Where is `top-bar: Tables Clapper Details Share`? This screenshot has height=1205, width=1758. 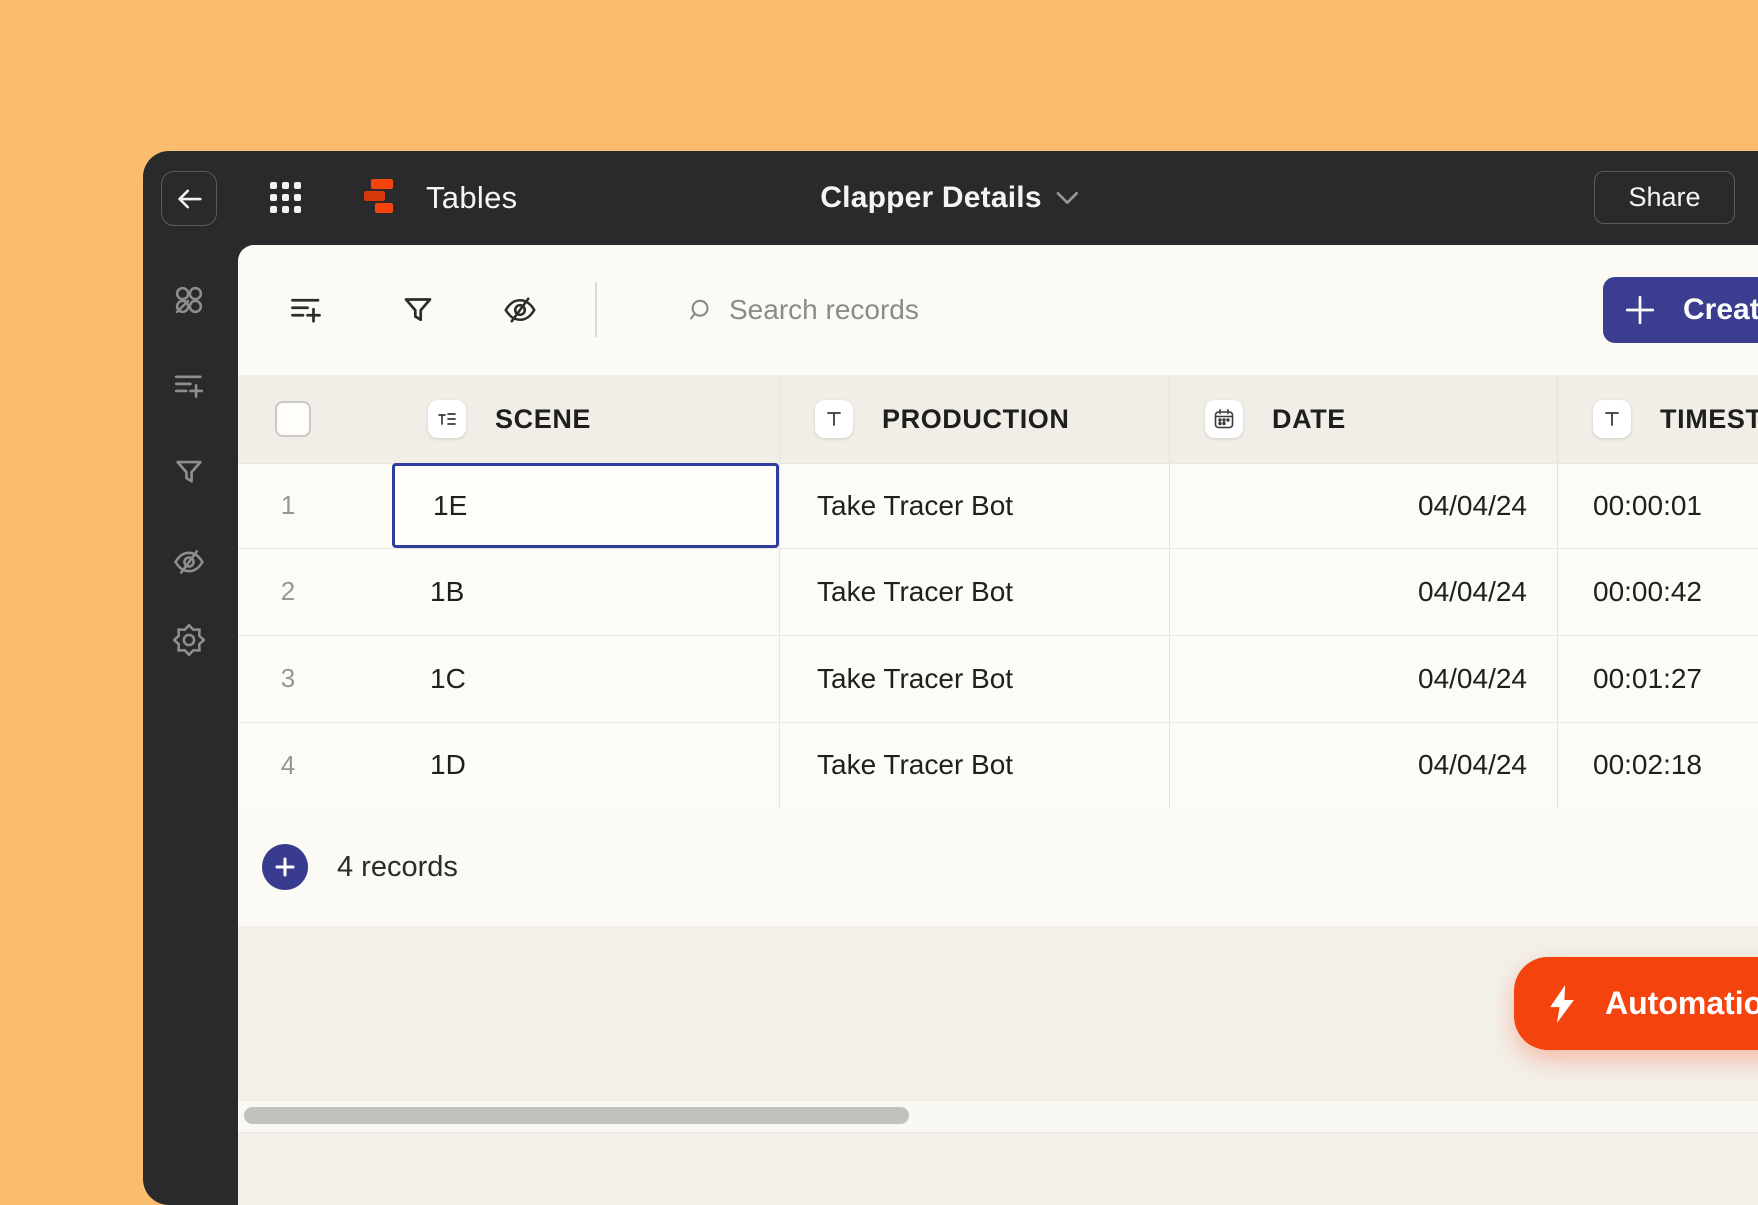 top-bar: Tables Clapper Details Share is located at coordinates (950, 198).